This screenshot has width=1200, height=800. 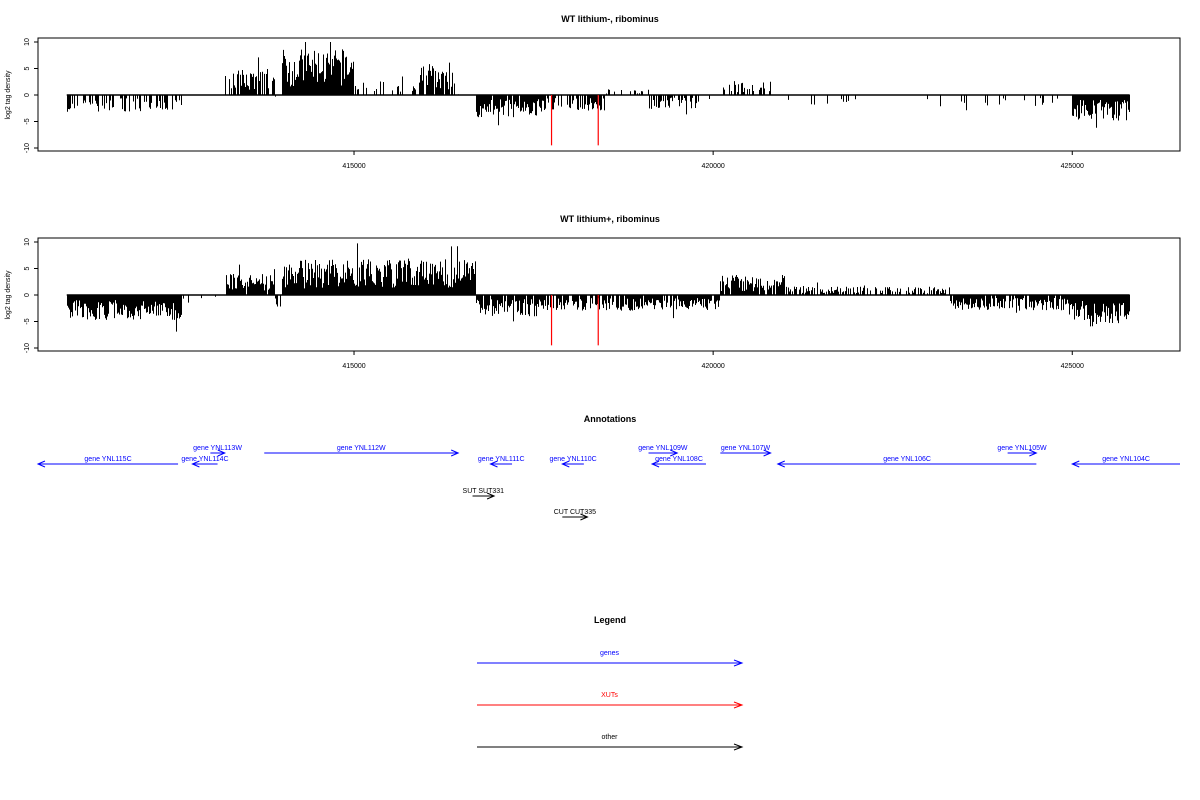 I want to click on feature-label: gene YNL109W, so click(x=663, y=448).